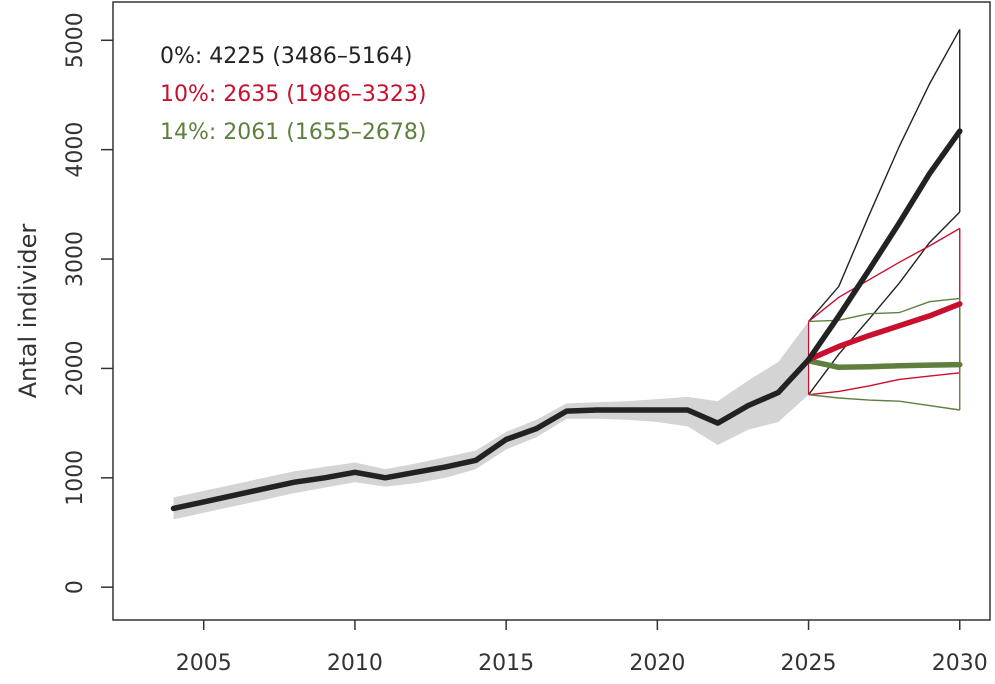  What do you see at coordinates (28, 311) in the screenshot?
I see `y-axis-title: Antal individer` at bounding box center [28, 311].